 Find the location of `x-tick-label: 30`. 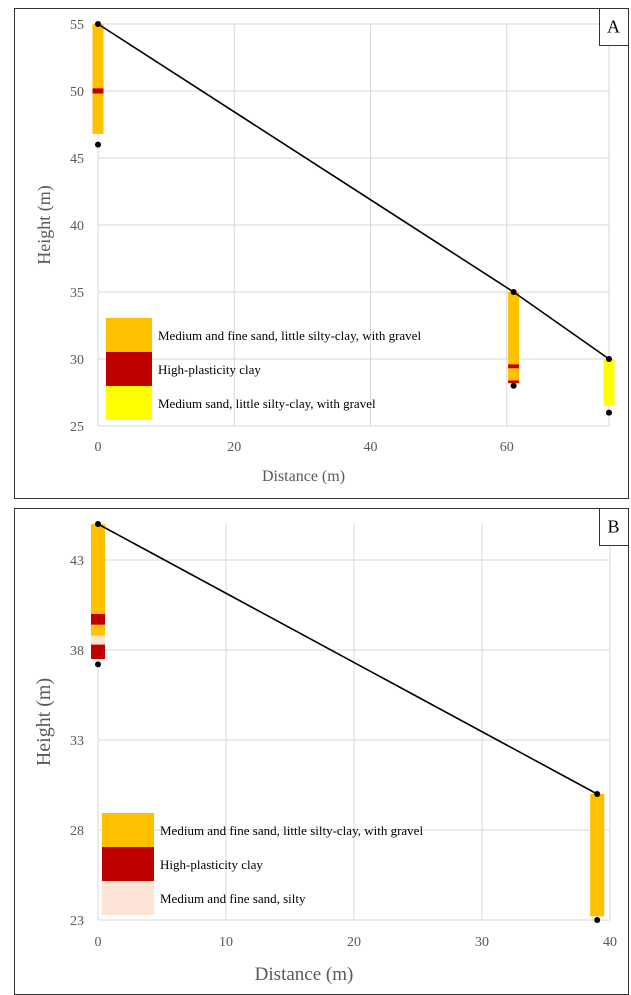

x-tick-label: 30 is located at coordinates (482, 942).